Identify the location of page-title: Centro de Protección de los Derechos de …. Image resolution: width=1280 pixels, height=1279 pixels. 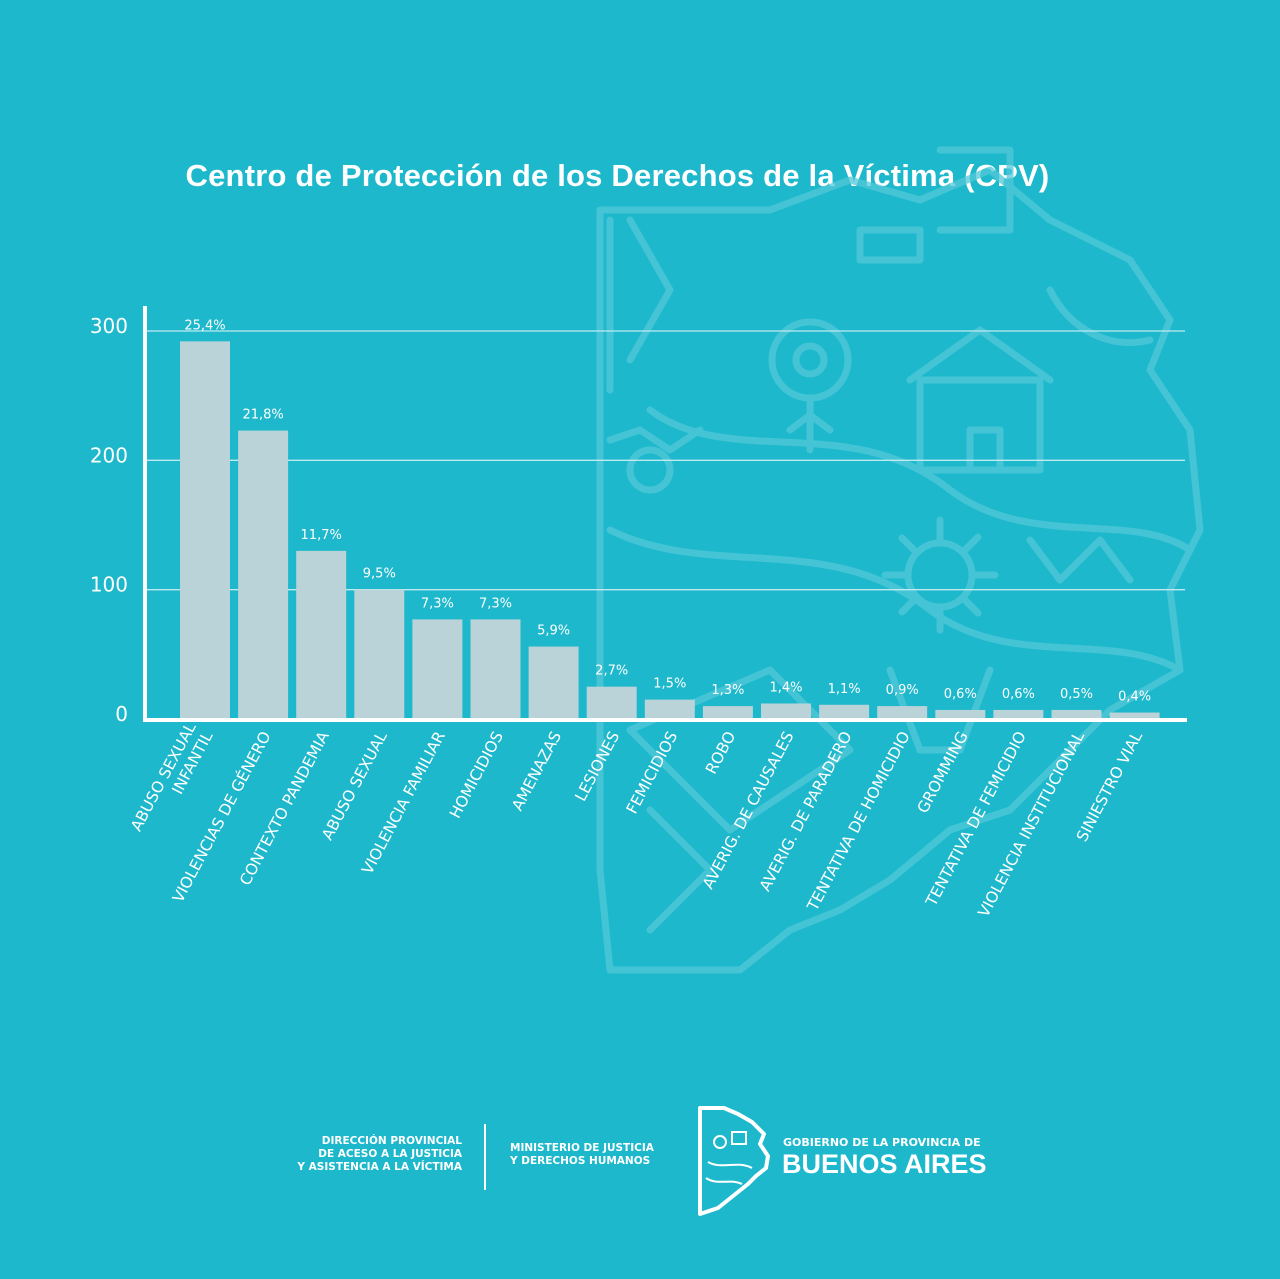
(617, 175).